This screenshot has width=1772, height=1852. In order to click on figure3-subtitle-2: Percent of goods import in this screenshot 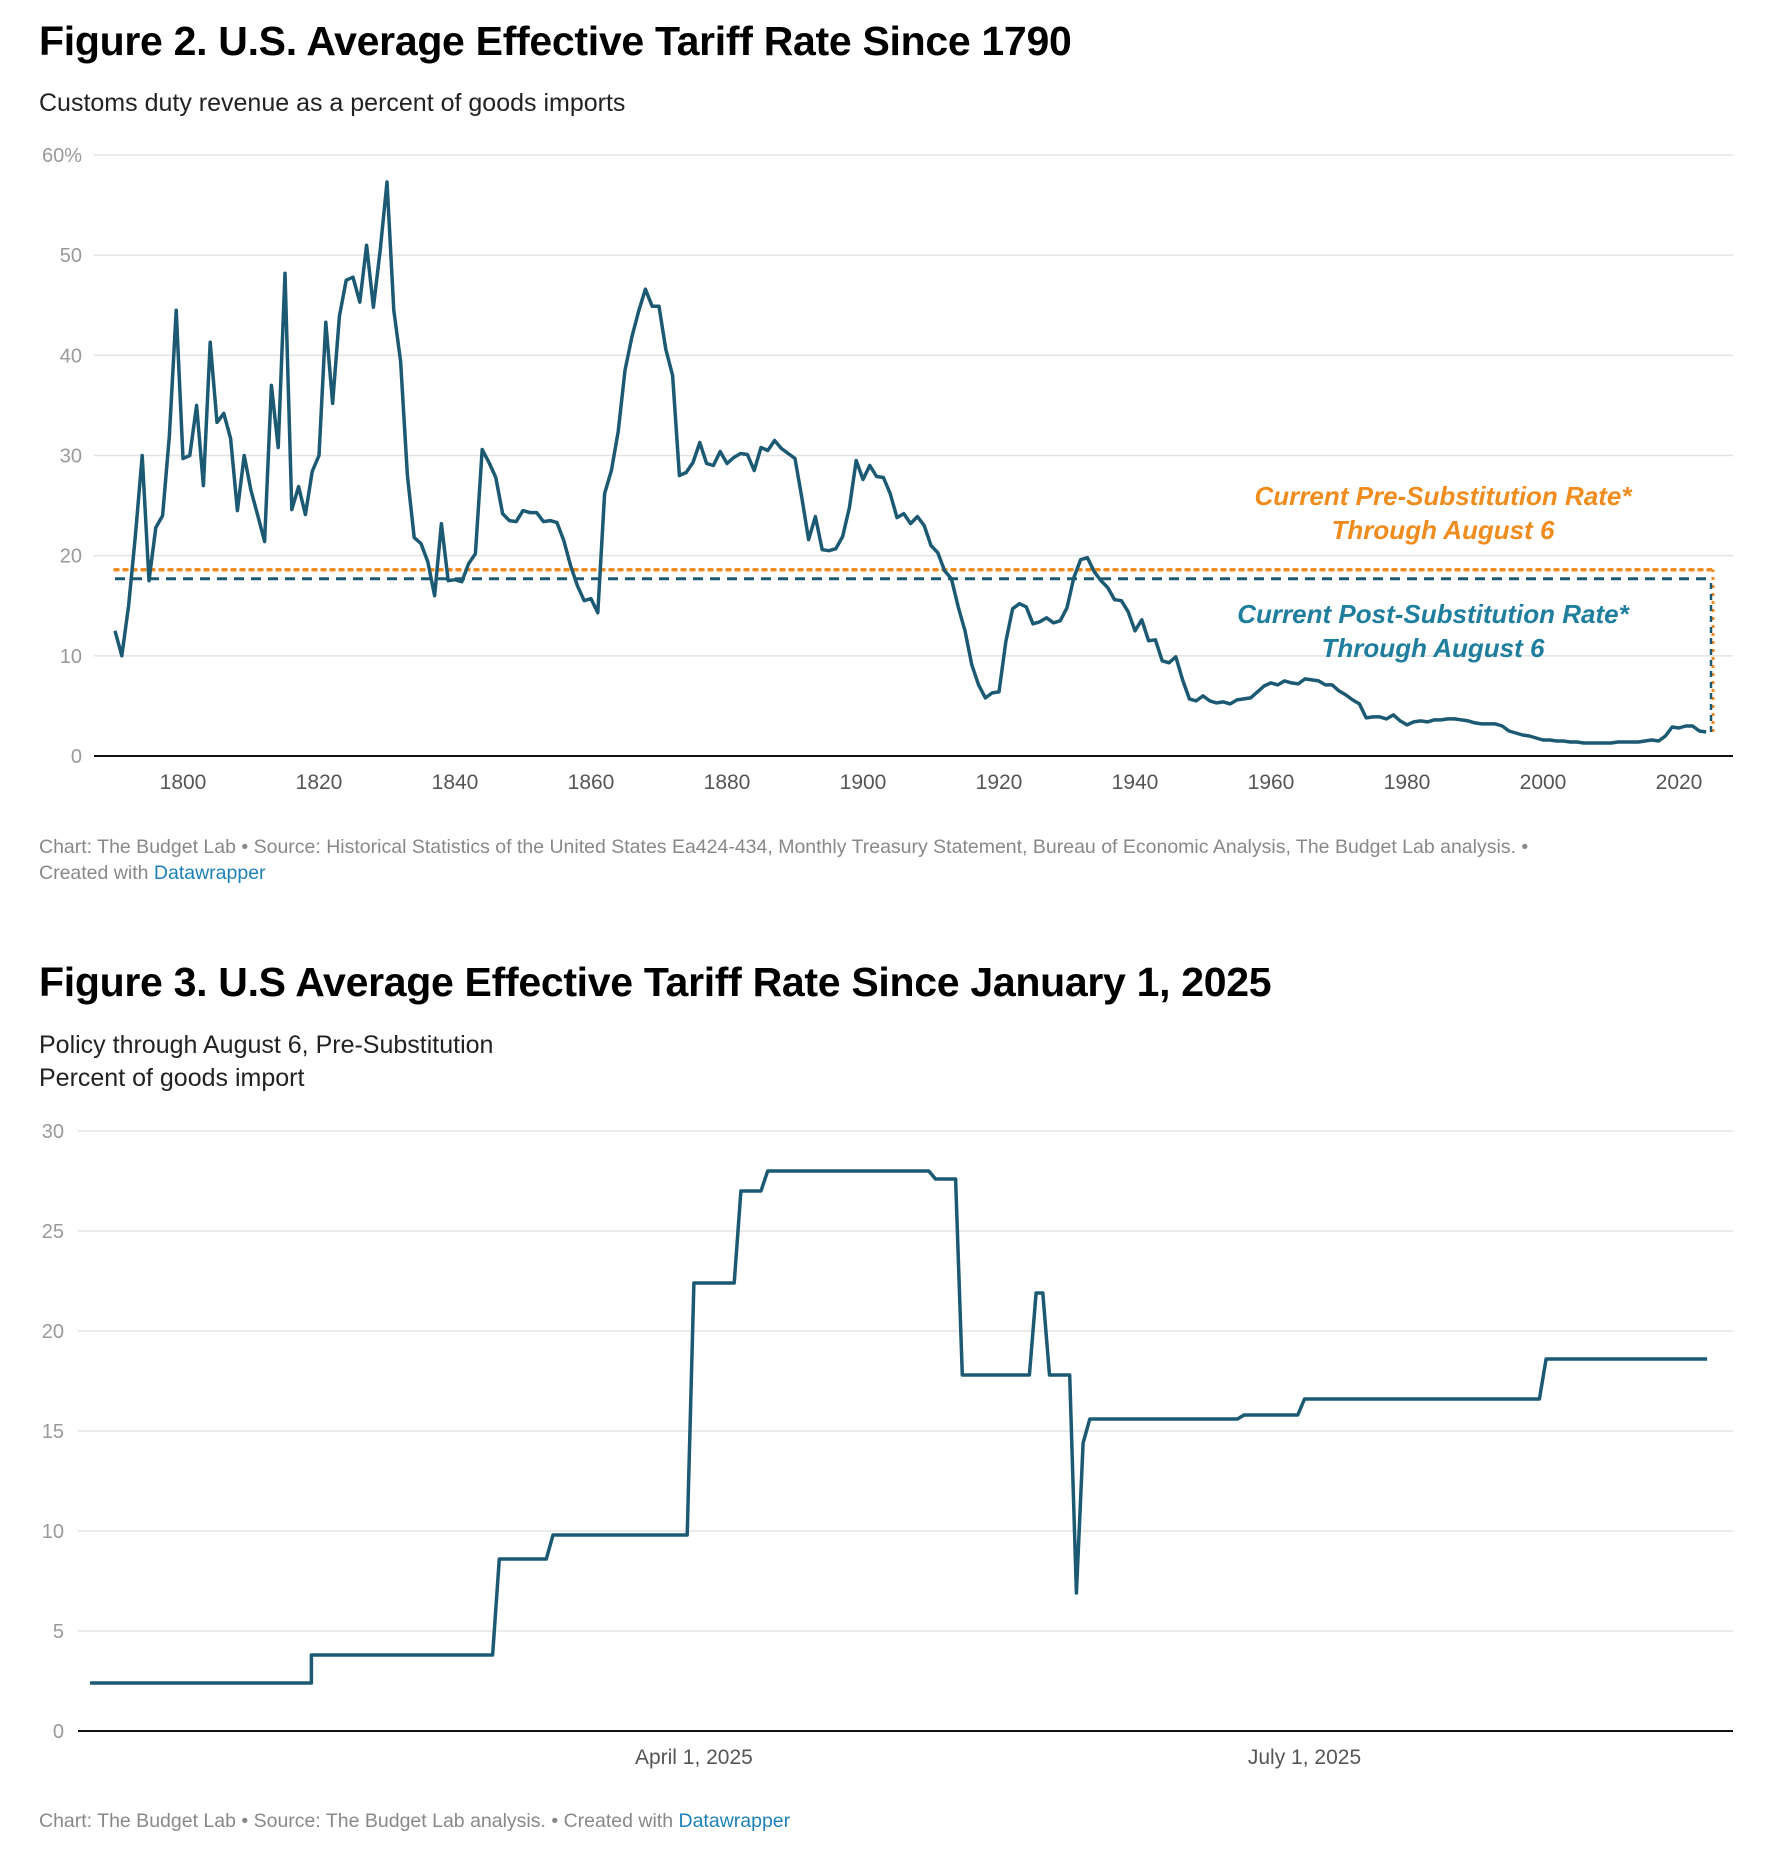, I will do `click(172, 1078)`.